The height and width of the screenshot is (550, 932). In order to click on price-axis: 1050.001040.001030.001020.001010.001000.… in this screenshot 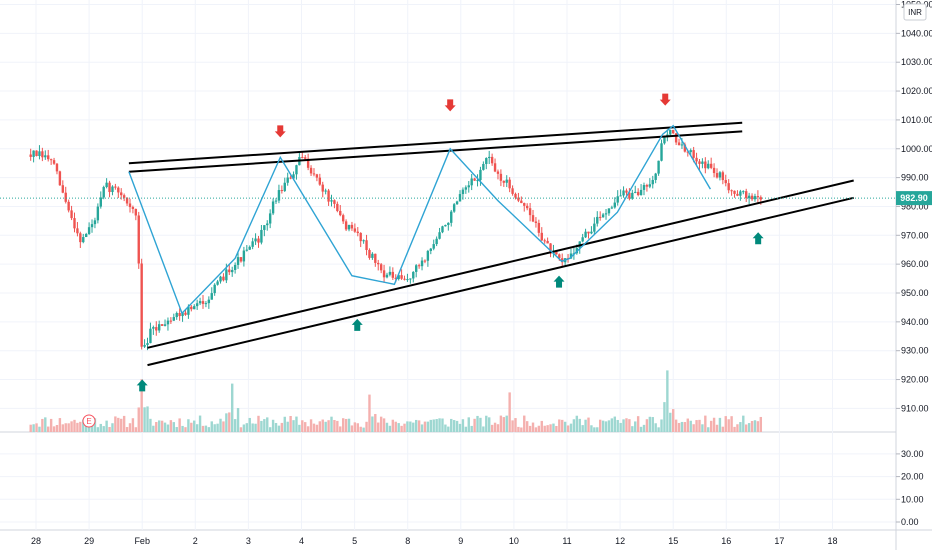, I will do `click(913, 275)`.